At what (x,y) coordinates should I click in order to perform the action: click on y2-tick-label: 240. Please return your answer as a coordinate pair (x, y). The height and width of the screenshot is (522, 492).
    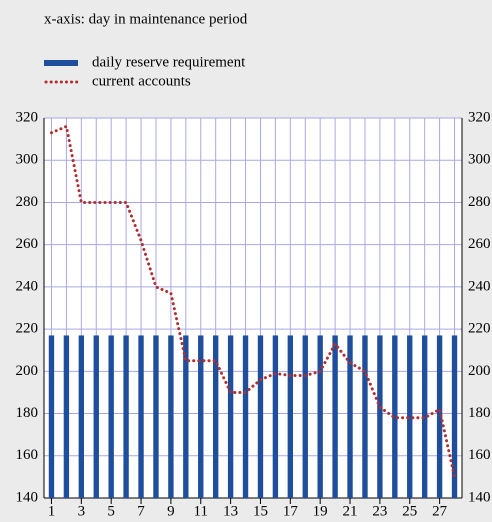
    Looking at the image, I should click on (479, 286).